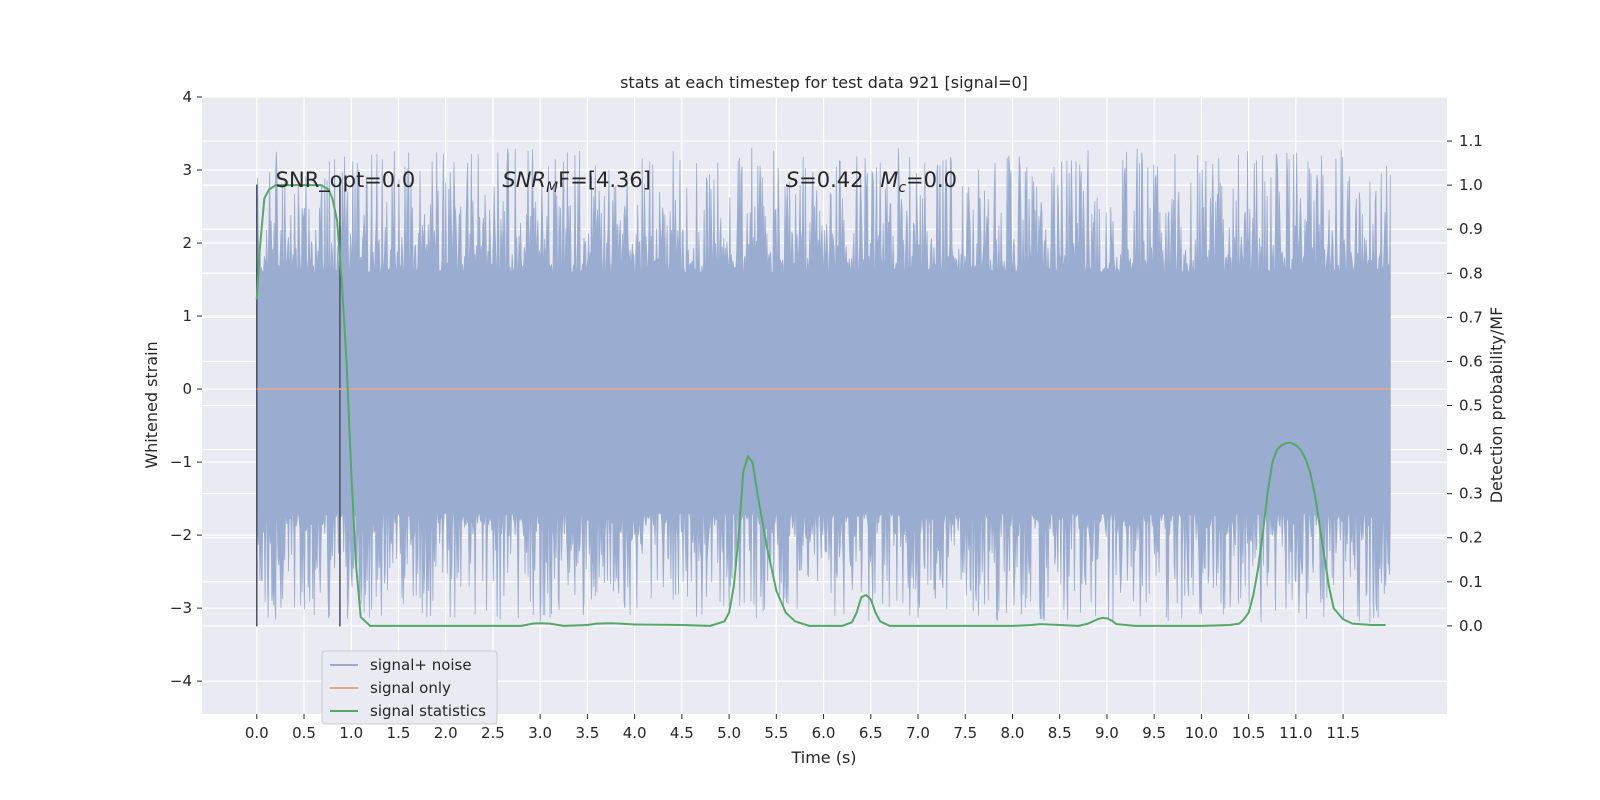 The width and height of the screenshot is (1600, 800). I want to click on x-tick-label: 3.5, so click(587, 733).